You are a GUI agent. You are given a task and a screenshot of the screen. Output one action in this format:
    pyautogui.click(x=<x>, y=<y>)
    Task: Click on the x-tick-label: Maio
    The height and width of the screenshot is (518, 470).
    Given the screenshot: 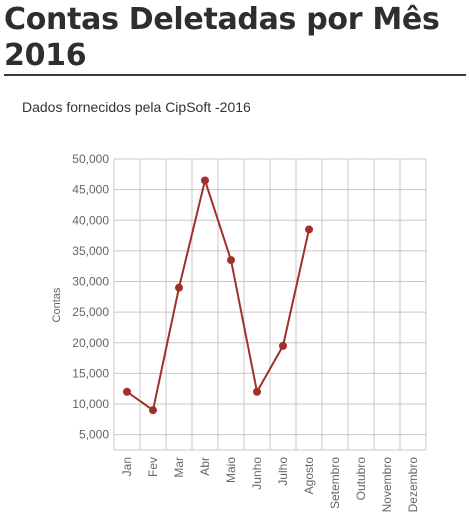 What is the action you would take?
    pyautogui.click(x=231, y=470)
    